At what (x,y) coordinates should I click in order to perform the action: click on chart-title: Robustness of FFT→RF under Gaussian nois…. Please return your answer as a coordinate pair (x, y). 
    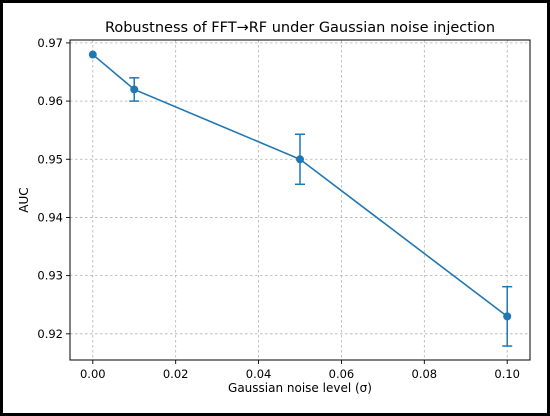
    Looking at the image, I should click on (300, 28).